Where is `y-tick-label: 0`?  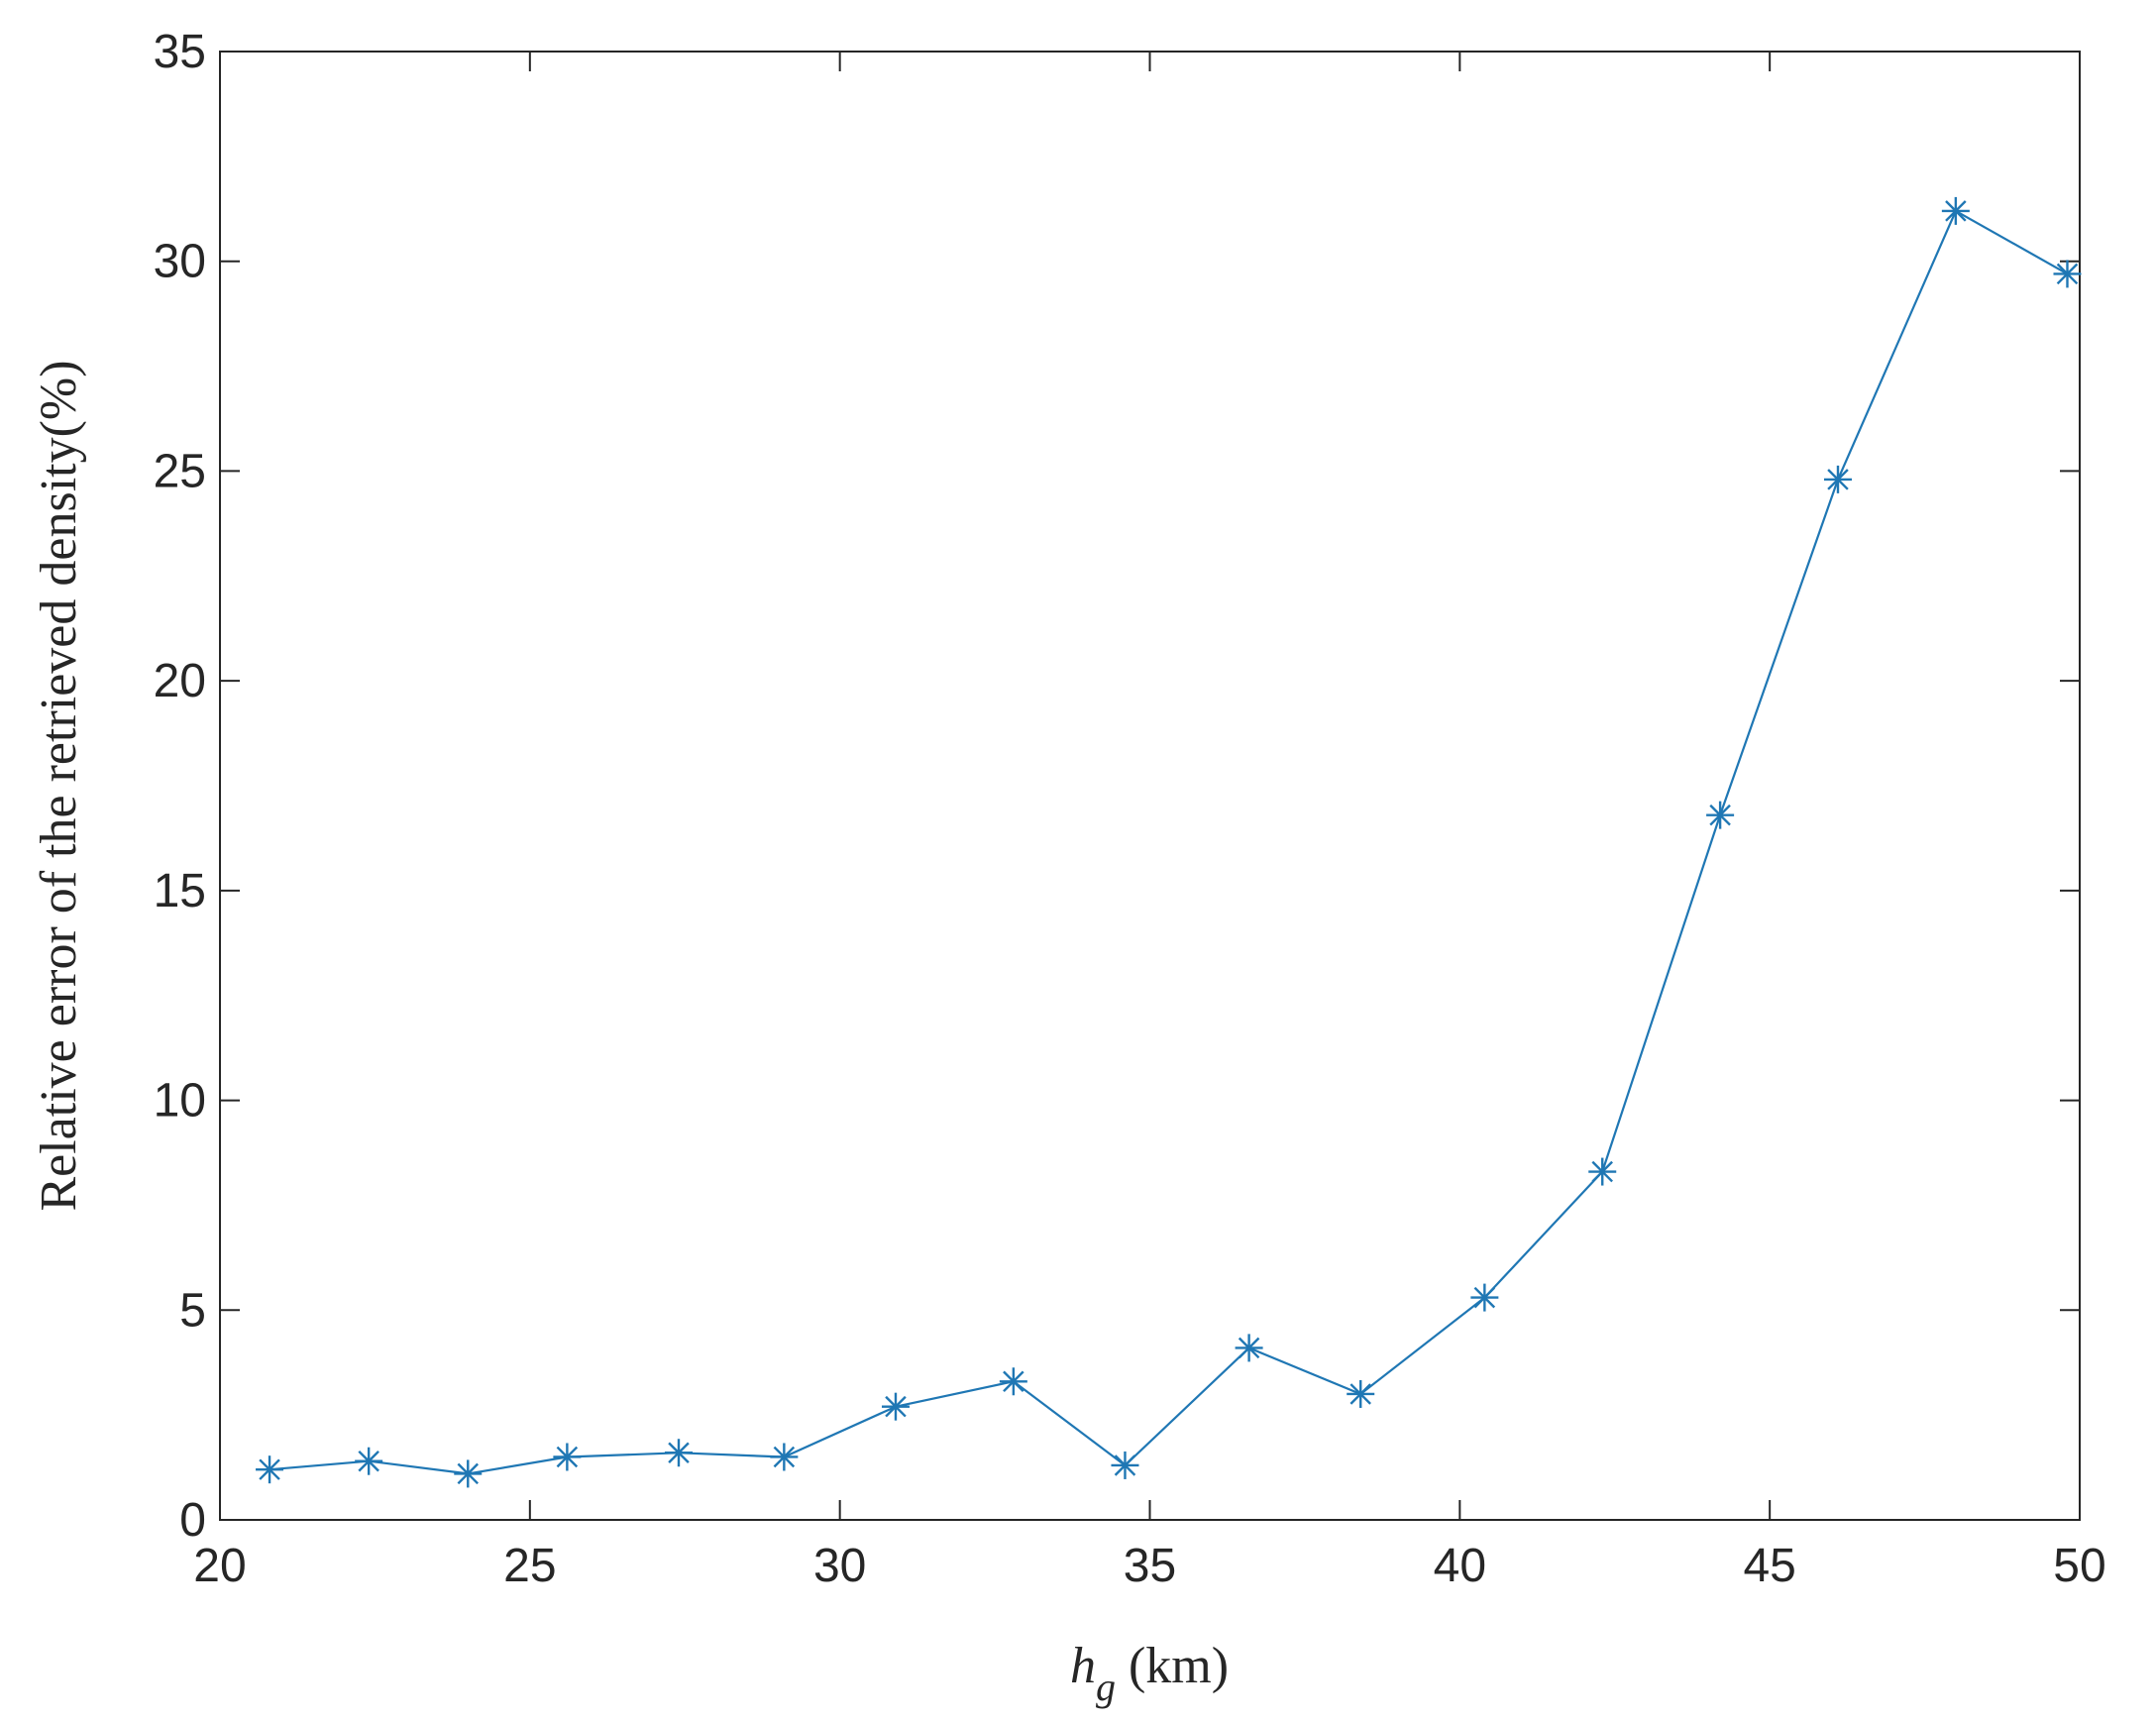
y-tick-label: 0 is located at coordinates (193, 1520).